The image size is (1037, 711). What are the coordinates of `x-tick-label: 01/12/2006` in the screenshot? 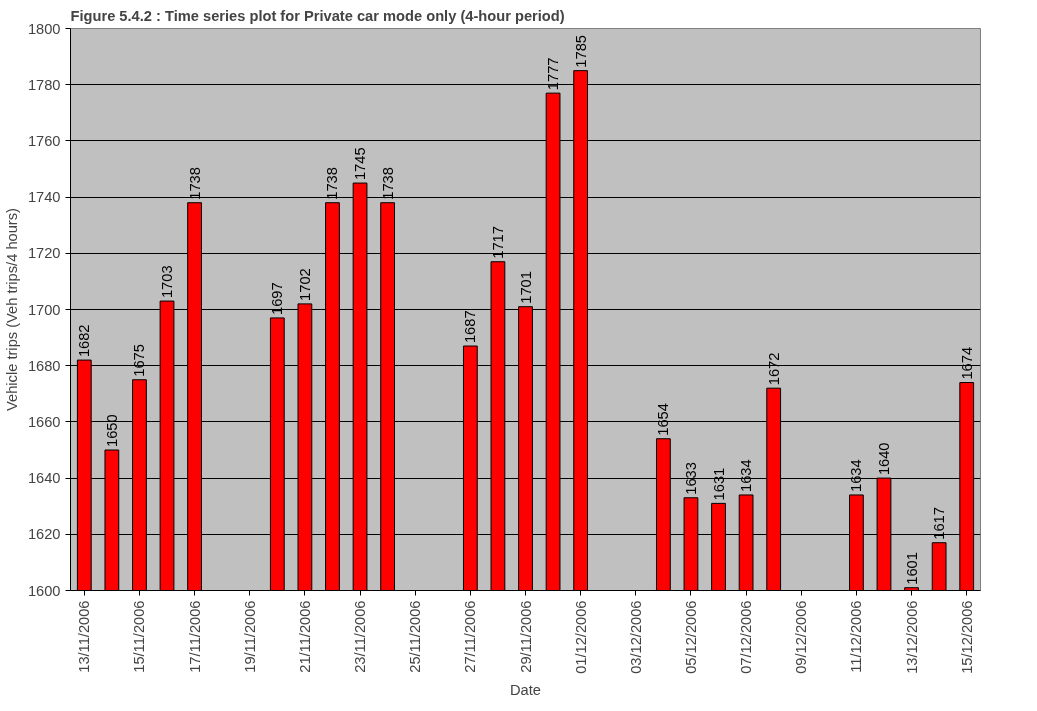 It's located at (580, 637).